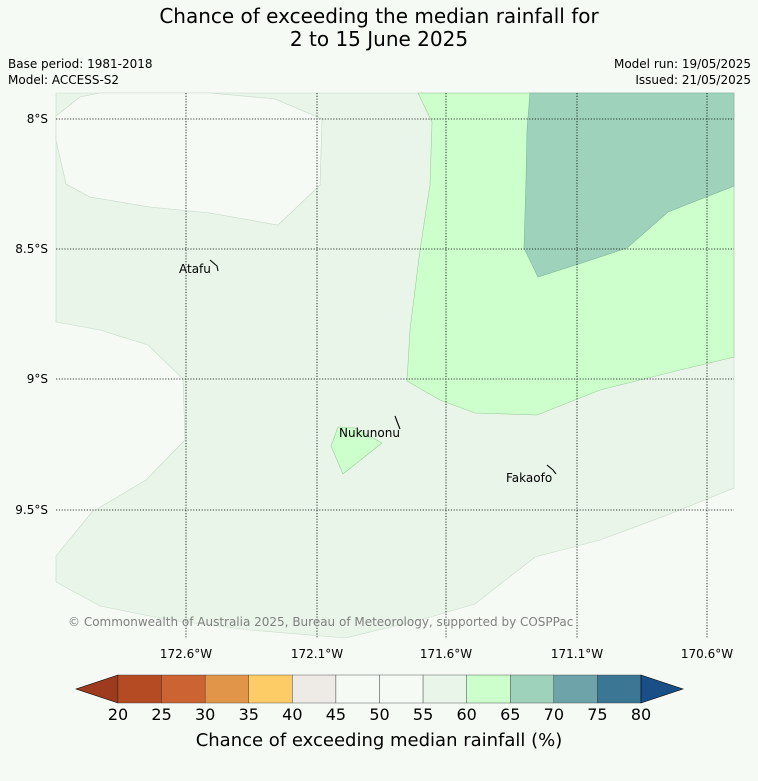 The image size is (758, 781). Describe the element at coordinates (577, 654) in the screenshot. I see `lon-label-171-1w: 171.1°W` at that location.